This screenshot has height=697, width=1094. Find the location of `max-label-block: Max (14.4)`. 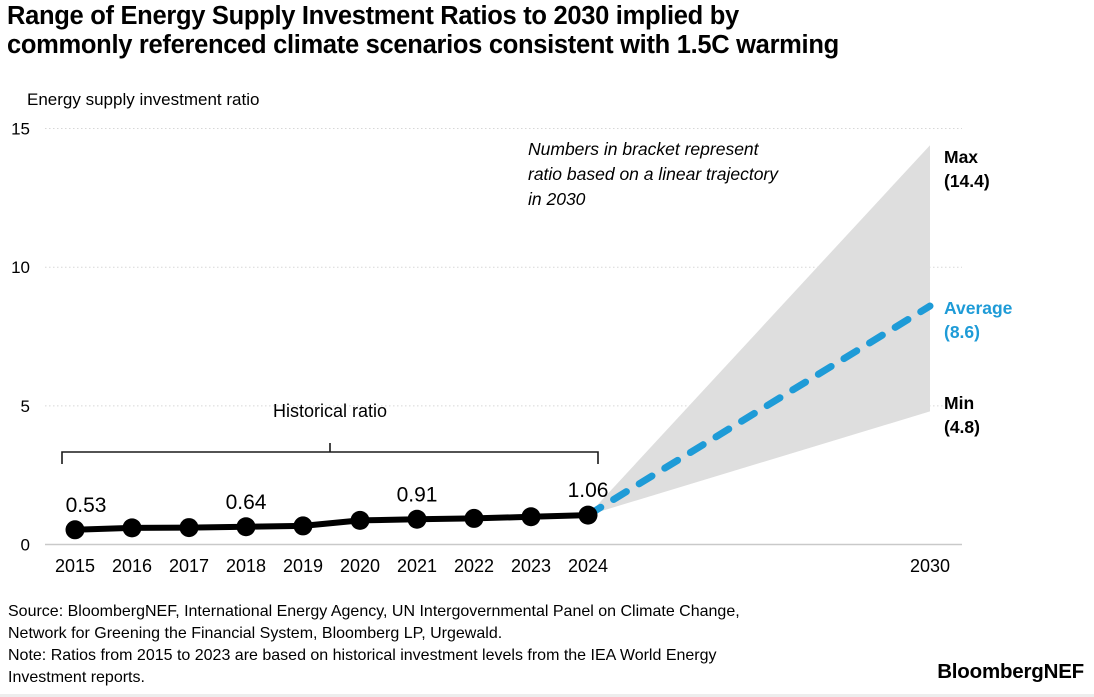

max-label-block: Max (14.4) is located at coordinates (967, 169).